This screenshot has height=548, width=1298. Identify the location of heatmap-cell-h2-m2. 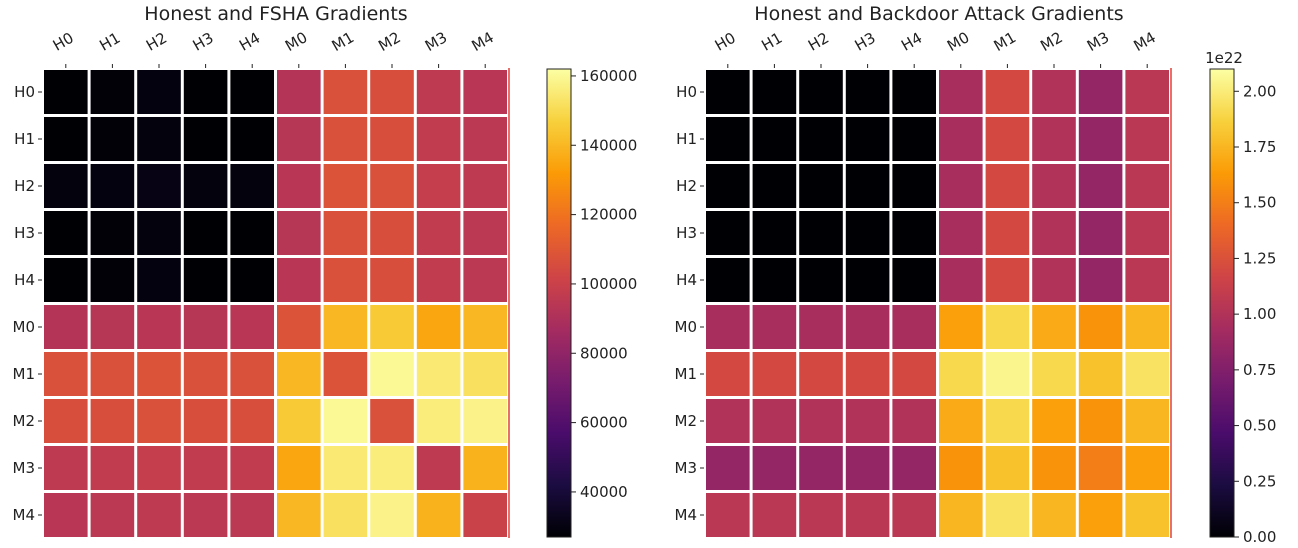
(1054, 186).